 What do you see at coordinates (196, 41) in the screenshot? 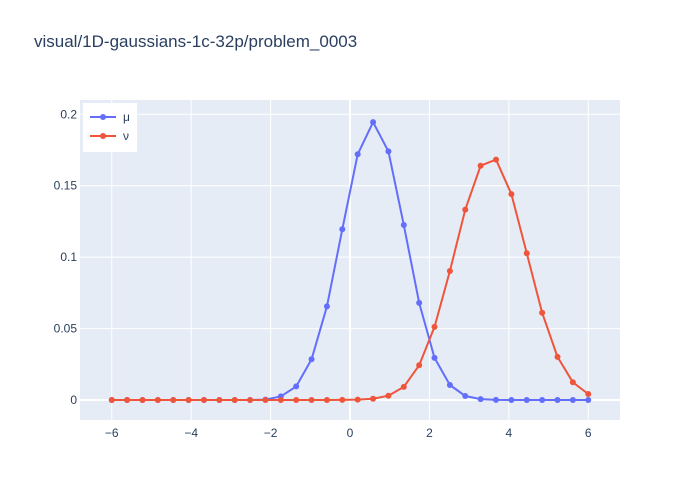
I see `chart-title: visual/1D-gaussians-1c-32p/problem_0003` at bounding box center [196, 41].